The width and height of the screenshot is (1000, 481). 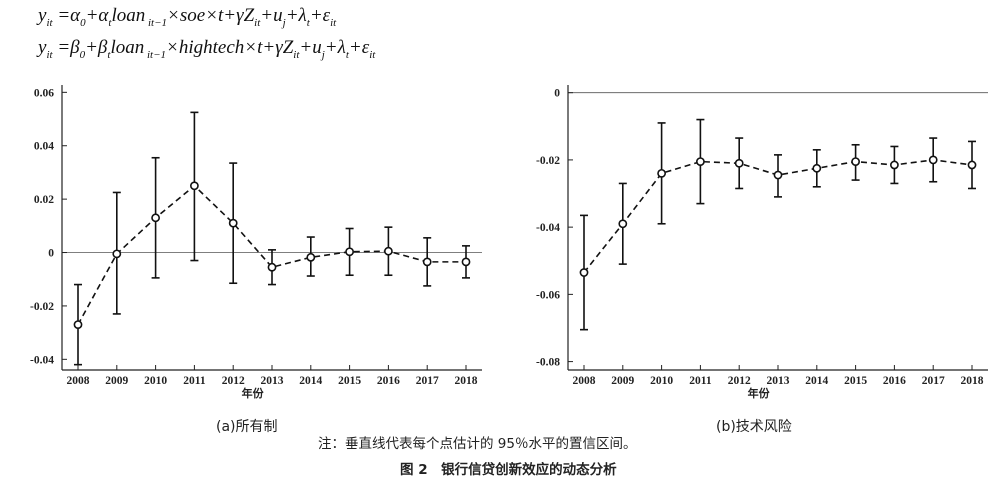 What do you see at coordinates (754, 427) in the screenshot?
I see `caption-b: (b)技术风险` at bounding box center [754, 427].